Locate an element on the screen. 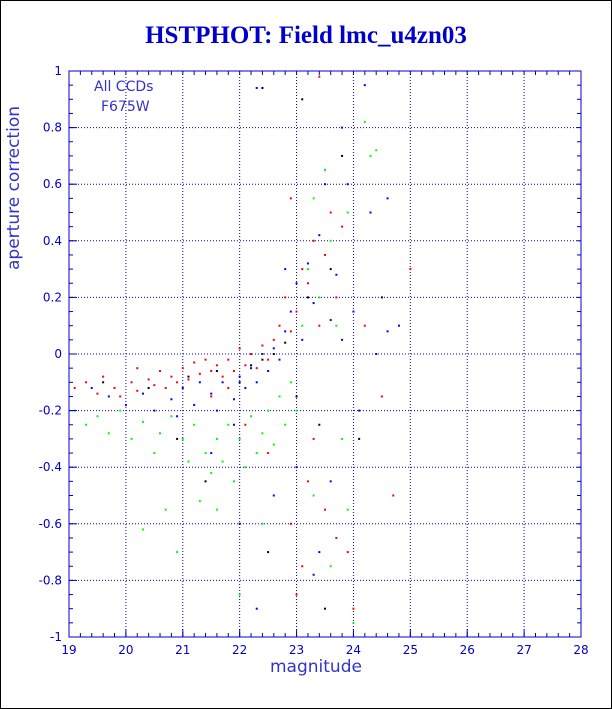 This screenshot has height=709, width=612. x-tick-label: 22 is located at coordinates (239, 650).